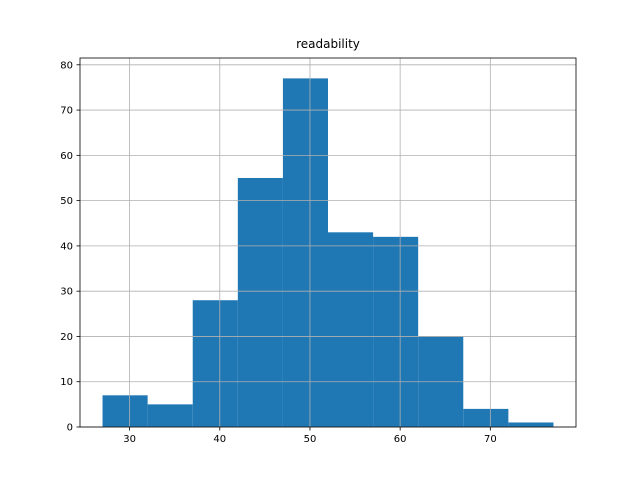 This screenshot has width=640, height=480. I want to click on y-tick-label: 50, so click(66, 201).